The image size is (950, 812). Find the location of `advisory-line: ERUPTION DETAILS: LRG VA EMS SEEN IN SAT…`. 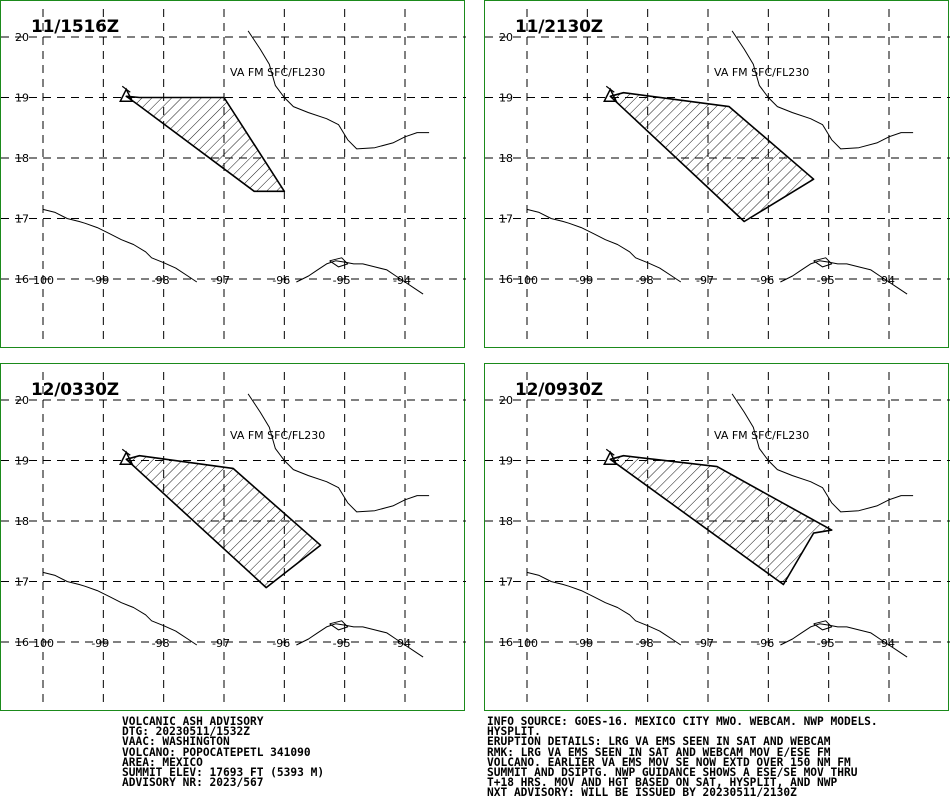

advisory-line: ERUPTION DETAILS: LRG VA EMS SEEN IN SAT… is located at coordinates (659, 742).